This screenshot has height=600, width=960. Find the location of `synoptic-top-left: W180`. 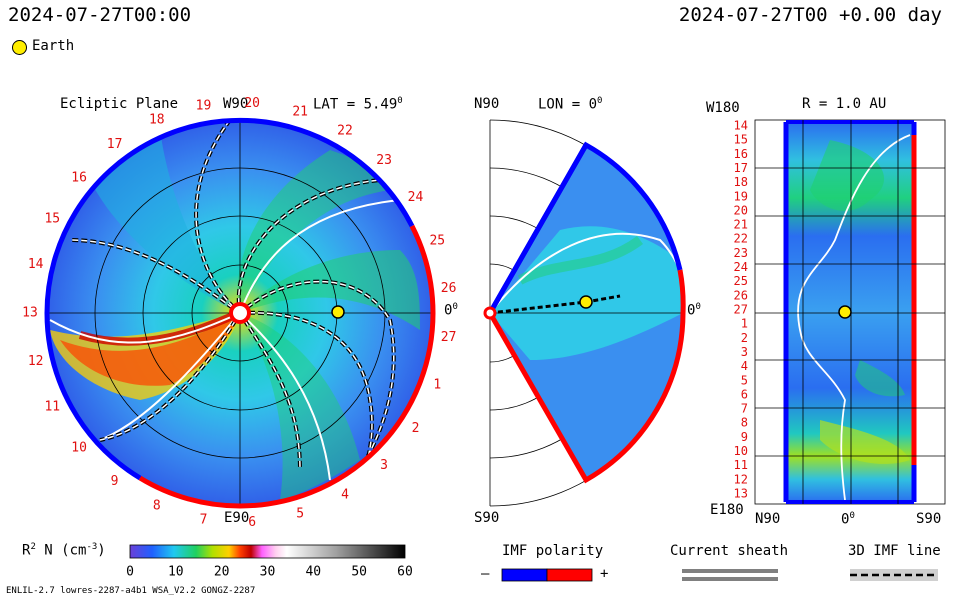

synoptic-top-left: W180 is located at coordinates (723, 108).